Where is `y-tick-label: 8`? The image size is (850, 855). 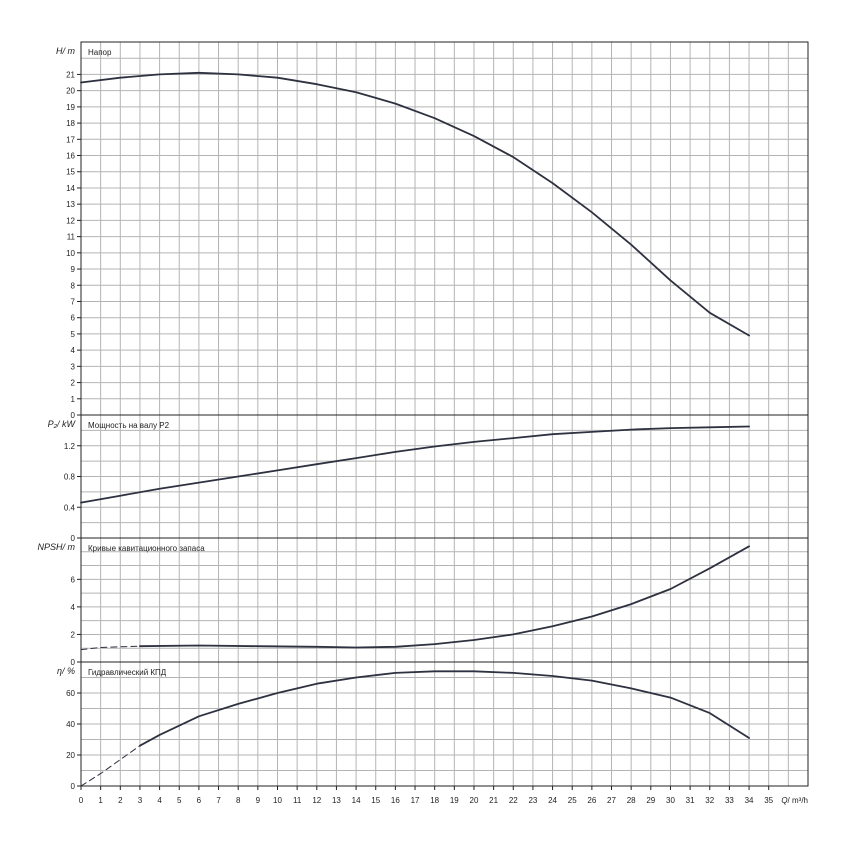 y-tick-label: 8 is located at coordinates (73, 285).